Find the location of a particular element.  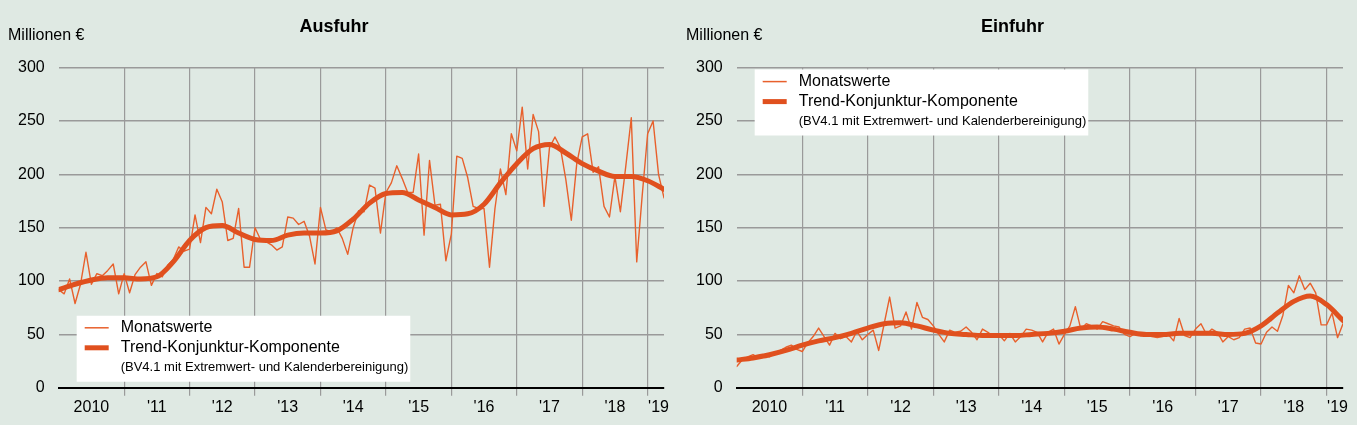

chart-title: Einfuhr is located at coordinates (1012, 25).